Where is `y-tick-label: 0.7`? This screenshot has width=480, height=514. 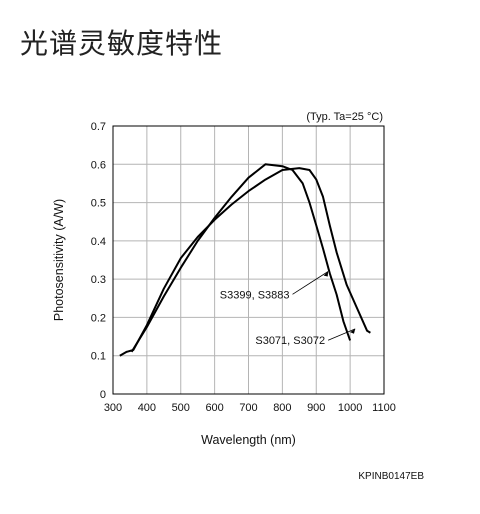
y-tick-label: 0.7 is located at coordinates (98, 127).